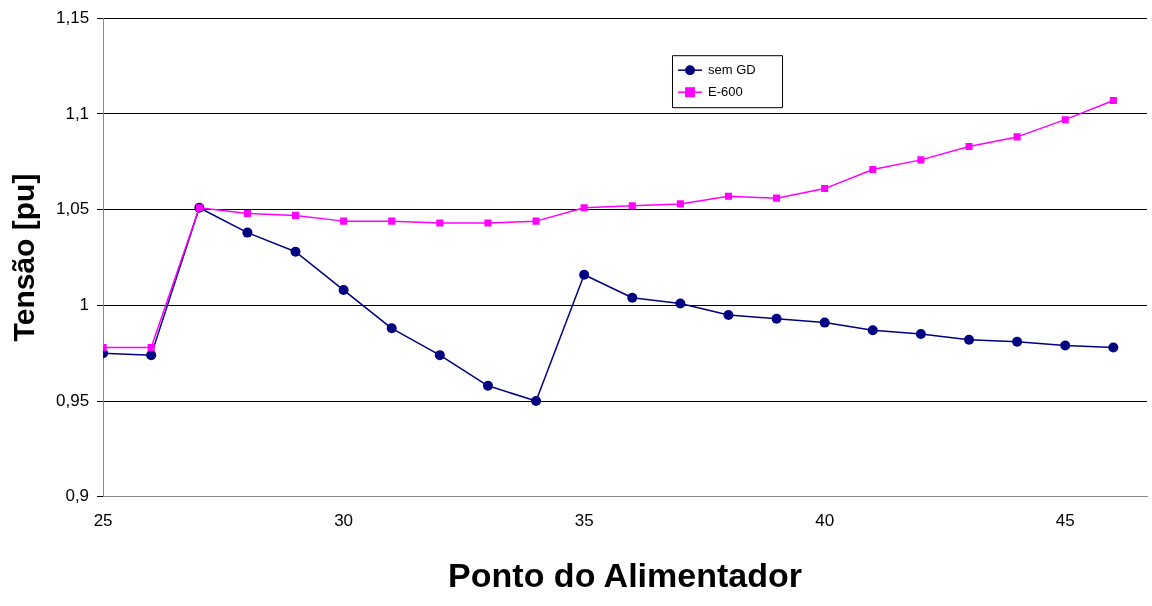 This screenshot has width=1152, height=606. I want to click on y-tick-label: 0,9, so click(77, 496).